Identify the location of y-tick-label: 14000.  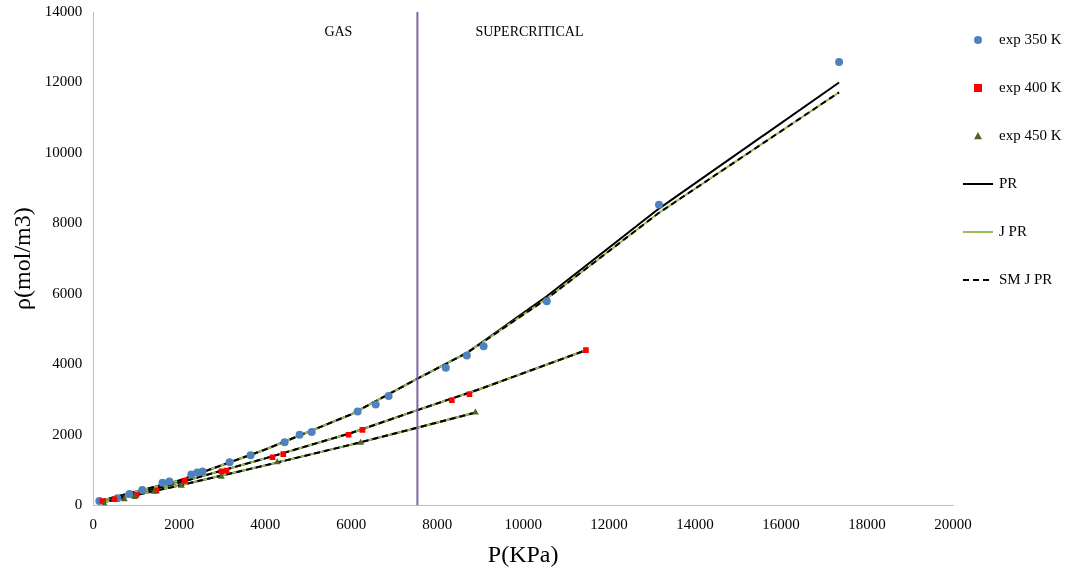
(63, 10).